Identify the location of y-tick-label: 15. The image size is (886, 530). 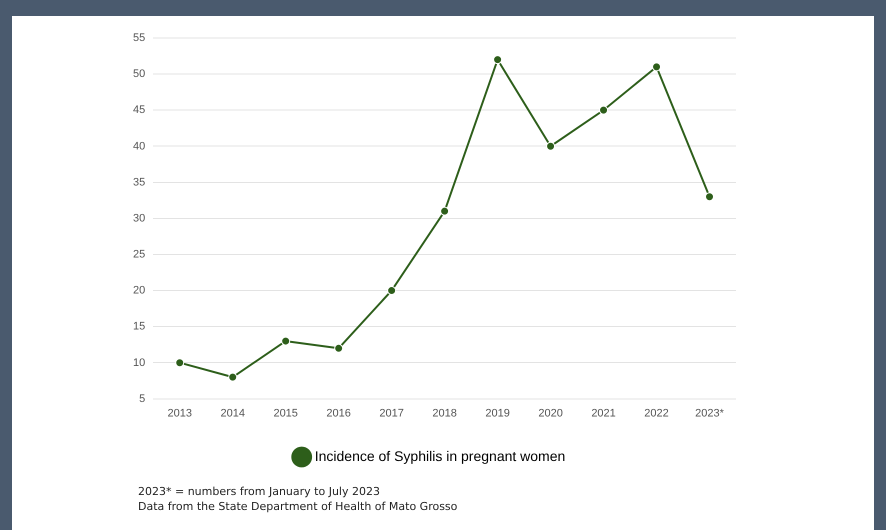
(139, 326).